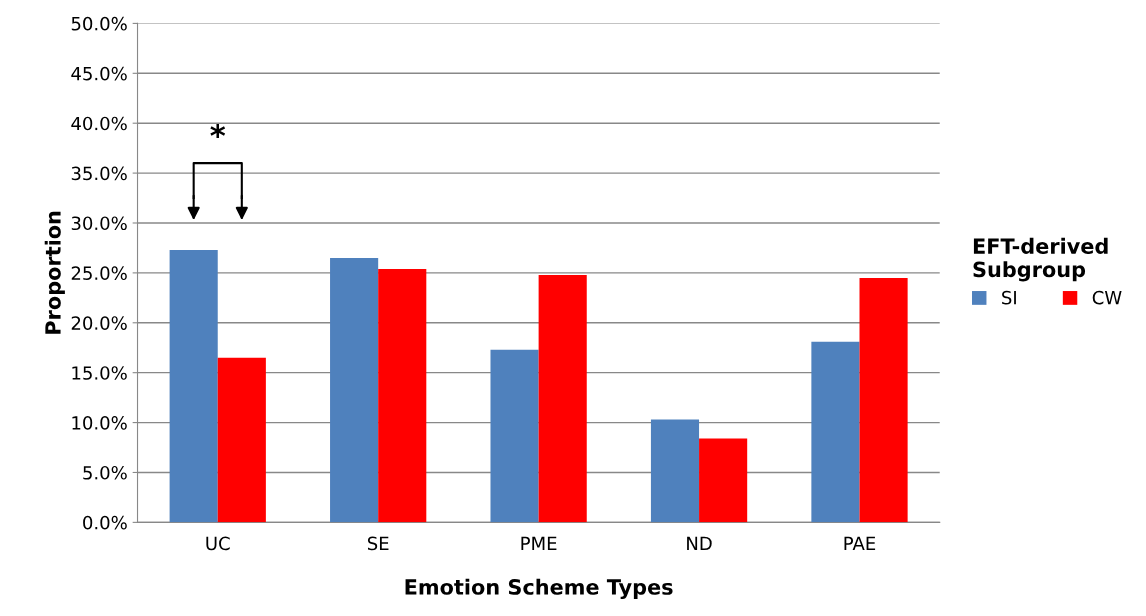 This screenshot has height=616, width=1146. What do you see at coordinates (218, 131) in the screenshot?
I see `annotation: *` at bounding box center [218, 131].